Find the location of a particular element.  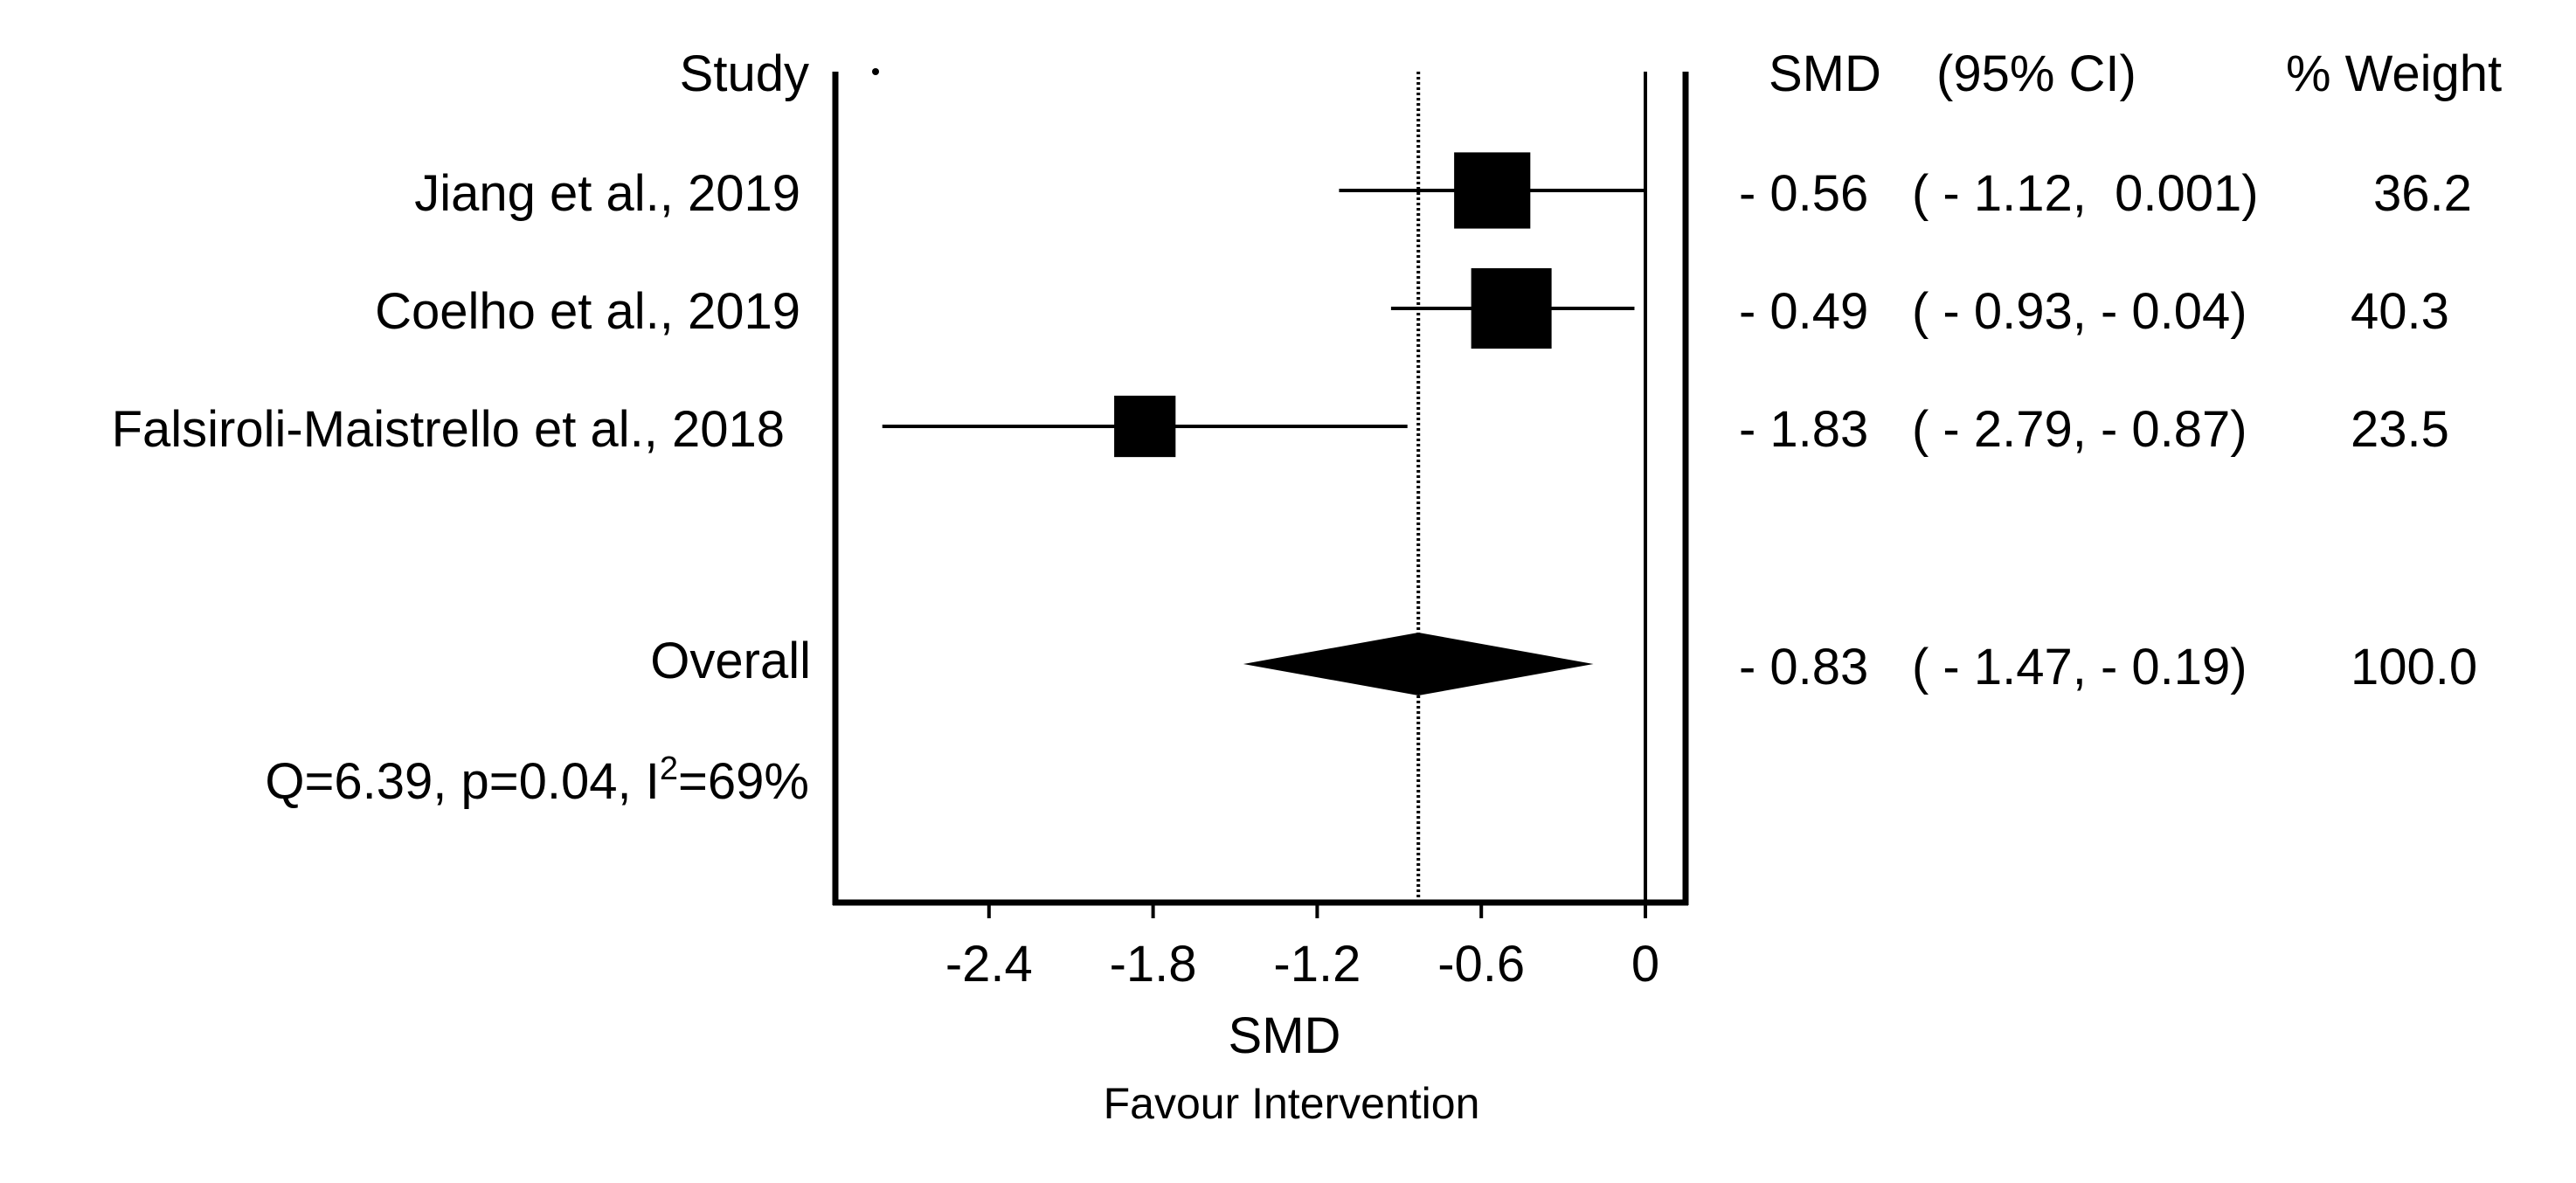

x-tick-label-1: -2.4 is located at coordinates (989, 964).